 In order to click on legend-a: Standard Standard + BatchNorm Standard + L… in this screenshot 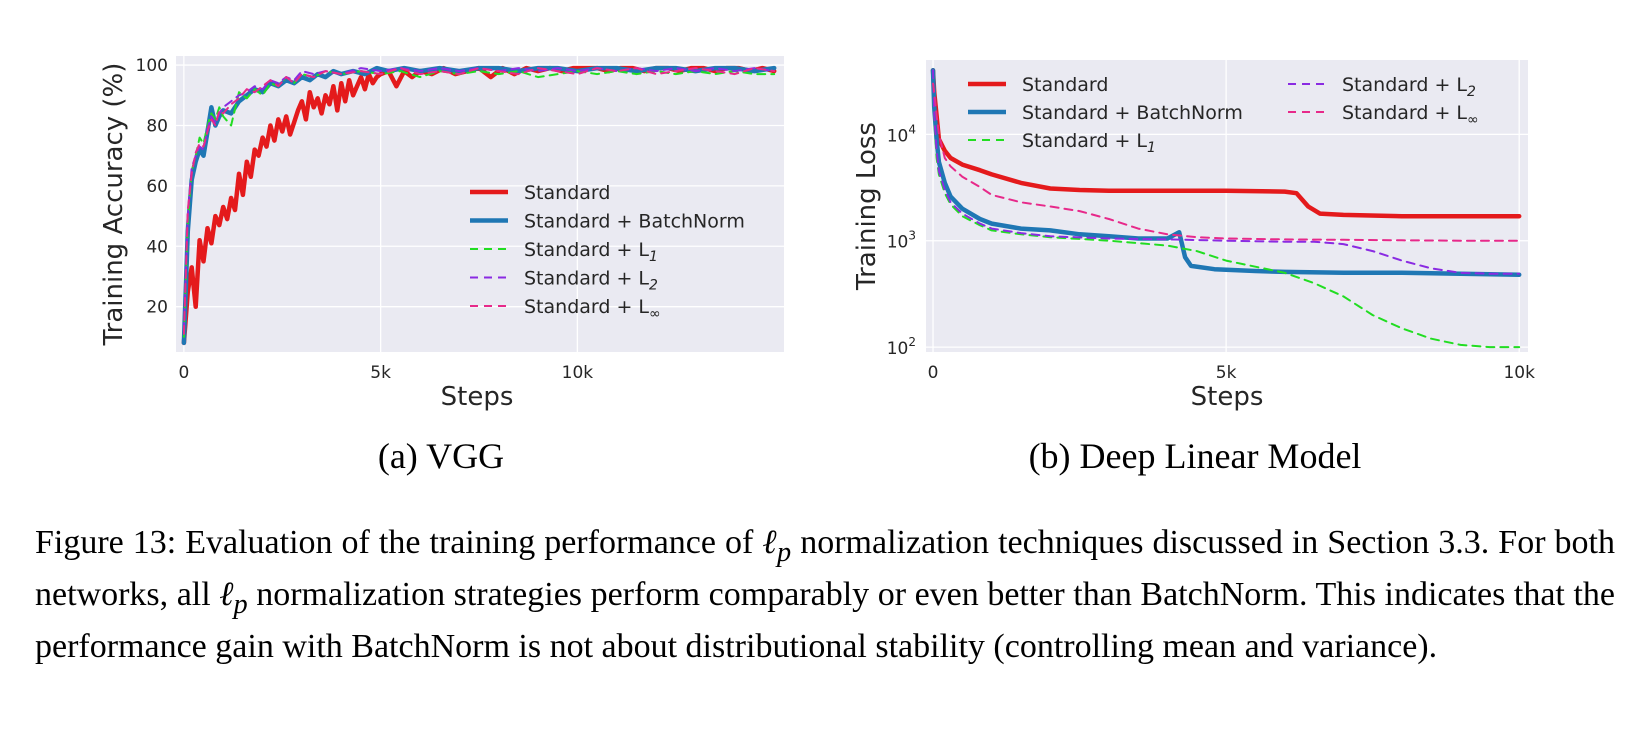, I will do `click(607, 252)`.